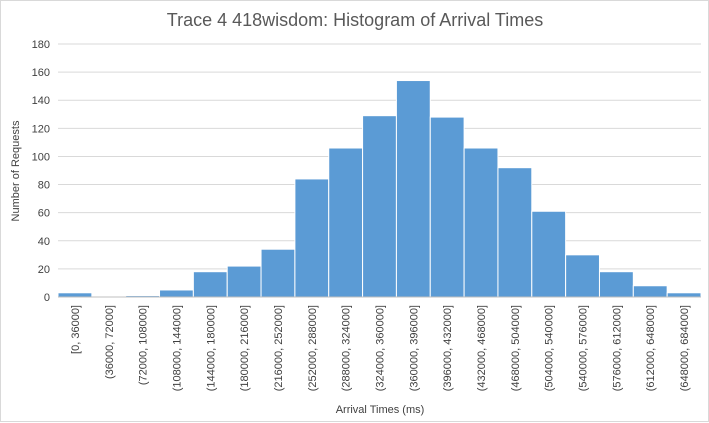  What do you see at coordinates (41, 157) in the screenshot?
I see `y-tick-label: 100` at bounding box center [41, 157].